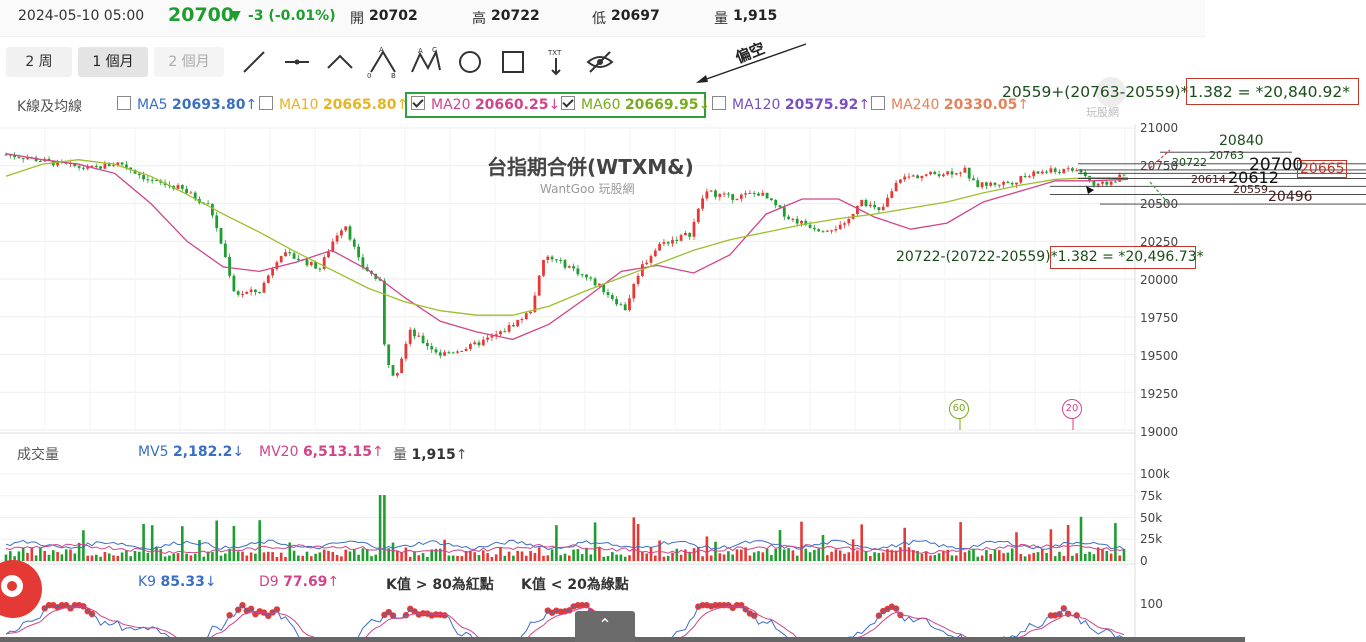 Image resolution: width=1366 pixels, height=642 pixels. I want to click on abc-pattern-icon: A 0 B, so click(383, 63).